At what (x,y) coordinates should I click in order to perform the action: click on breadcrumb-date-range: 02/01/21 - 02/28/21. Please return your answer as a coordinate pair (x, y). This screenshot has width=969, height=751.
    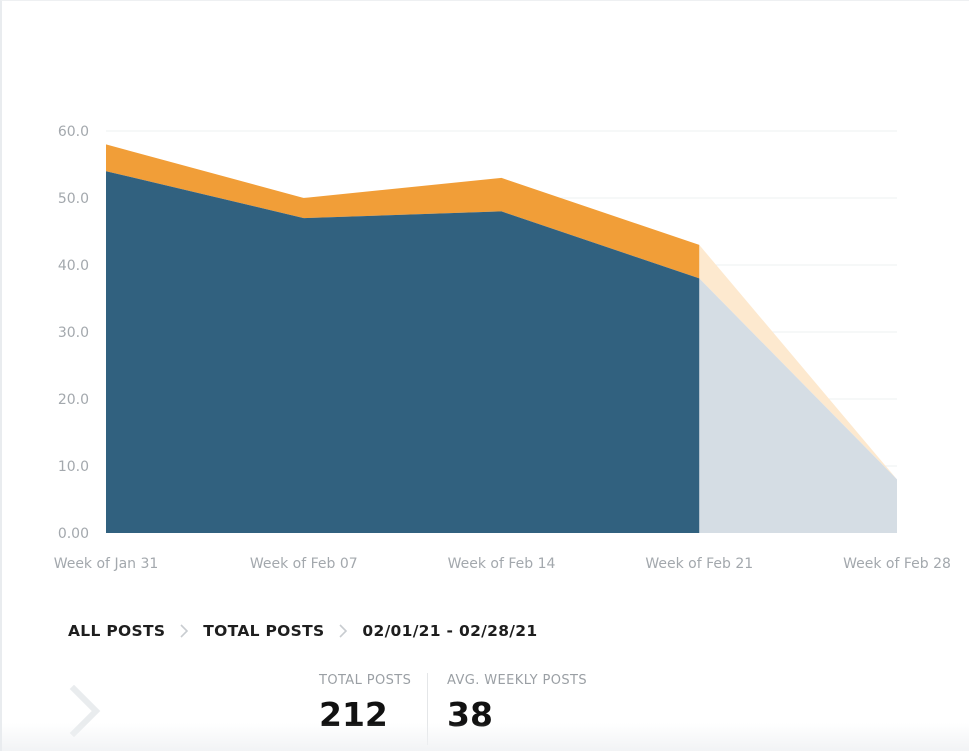
    Looking at the image, I should click on (450, 631).